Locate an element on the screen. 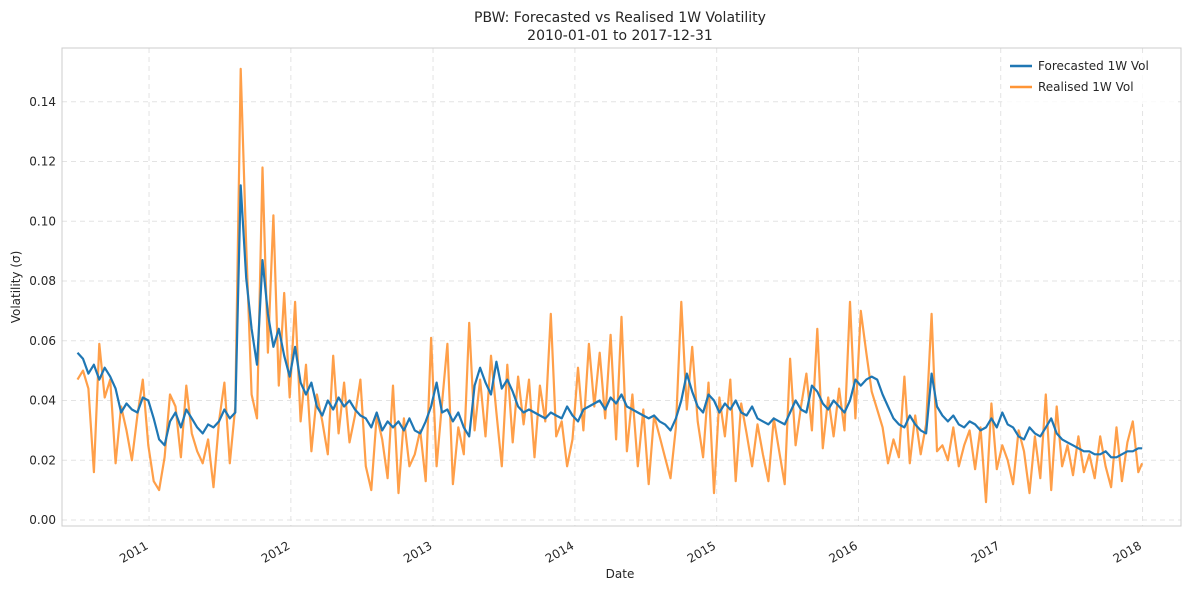  y-axis-label: Volatility (σ) is located at coordinates (16, 287).